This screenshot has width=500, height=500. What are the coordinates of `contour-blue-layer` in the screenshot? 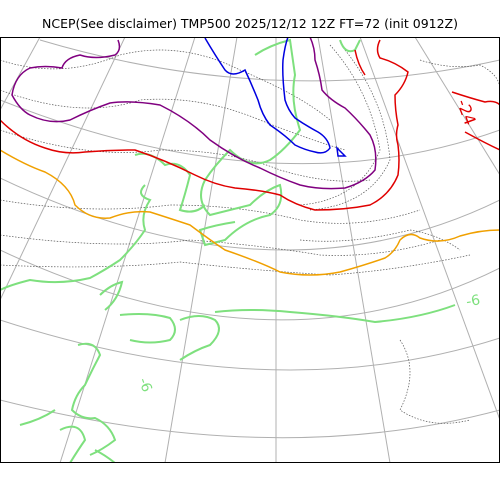 It's located at (275, 97).